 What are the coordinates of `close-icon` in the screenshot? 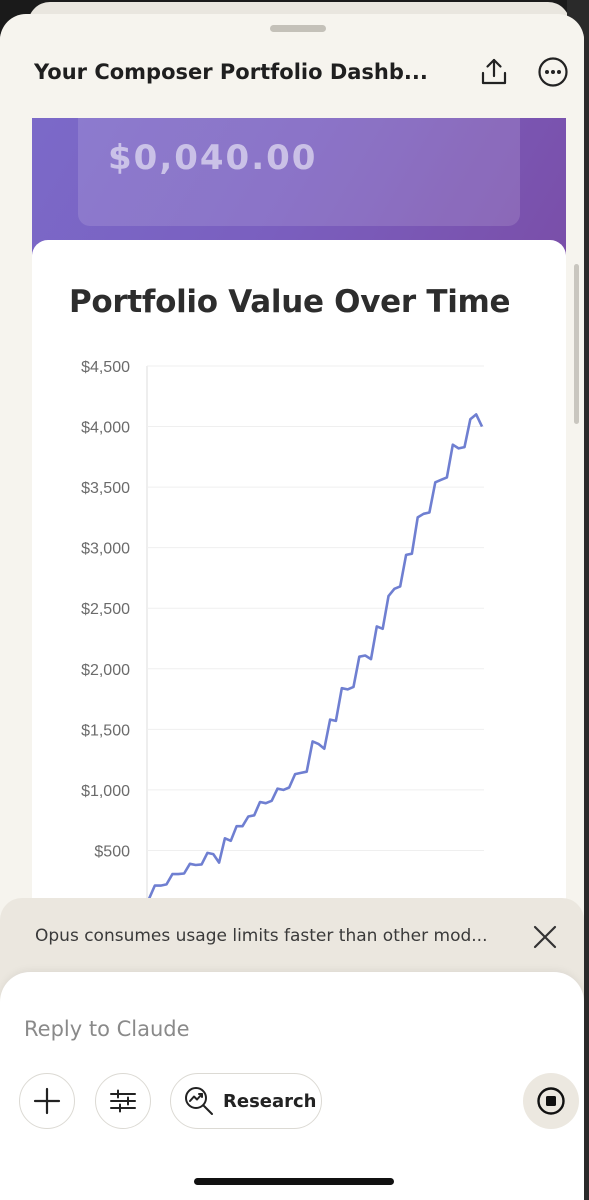 It's located at (545, 937).